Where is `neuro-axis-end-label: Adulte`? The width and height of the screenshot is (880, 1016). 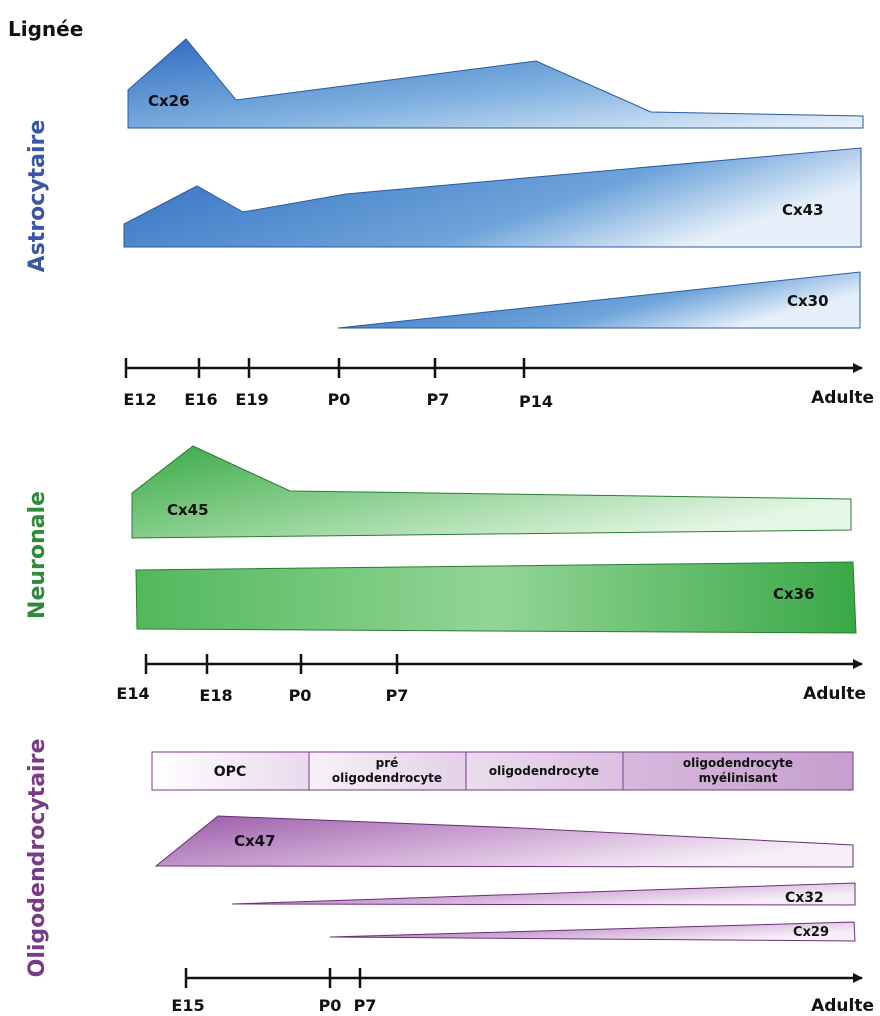
neuro-axis-end-label: Adulte is located at coordinates (834, 694).